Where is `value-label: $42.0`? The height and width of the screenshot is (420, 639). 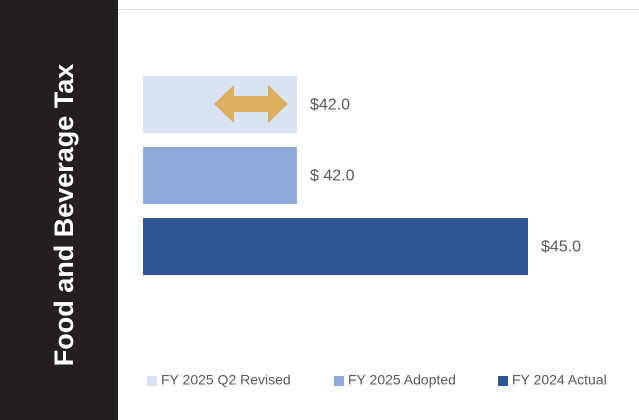 value-label: $42.0 is located at coordinates (330, 105).